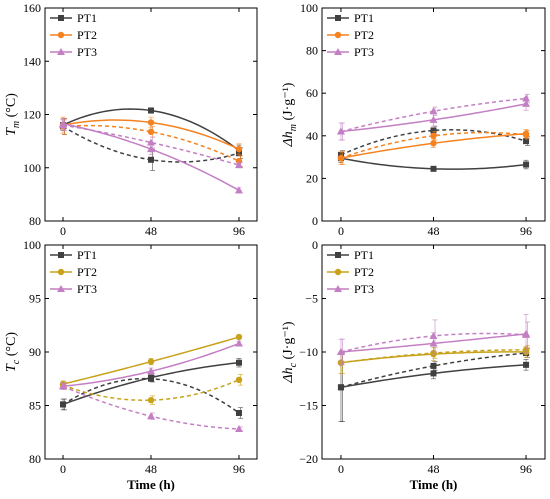 Image resolution: width=550 pixels, height=499 pixels. Describe the element at coordinates (35, 352) in the screenshot. I see `y-tick-label: 90` at that location.